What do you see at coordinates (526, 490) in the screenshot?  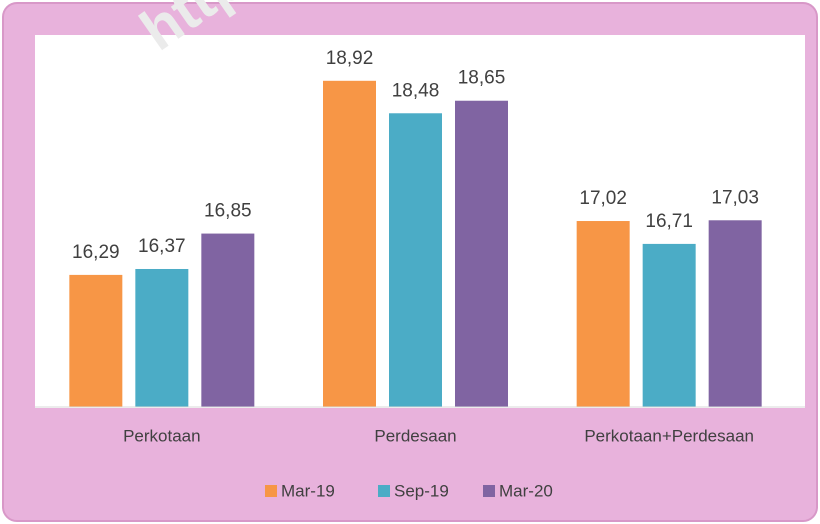 I see `legend-label: Mar-20` at bounding box center [526, 490].